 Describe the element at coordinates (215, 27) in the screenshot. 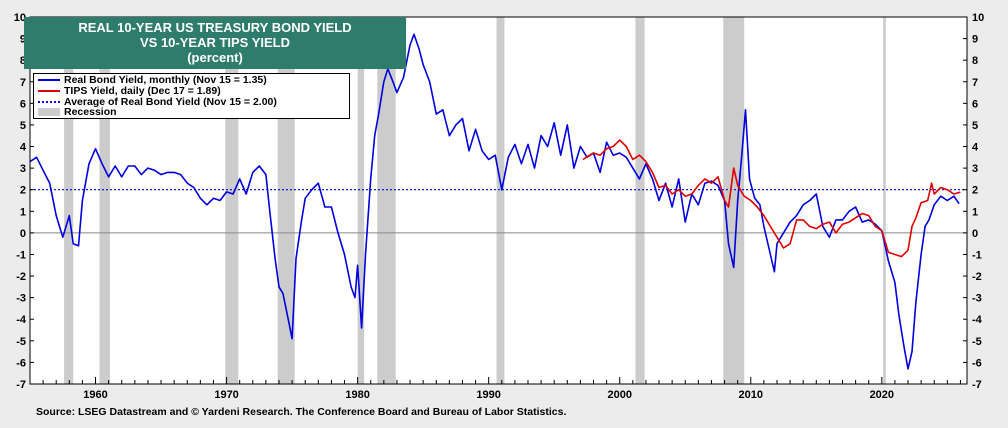

I see `chart-title: REAL 10-YEAR US TREASURY BOND YIELD` at that location.